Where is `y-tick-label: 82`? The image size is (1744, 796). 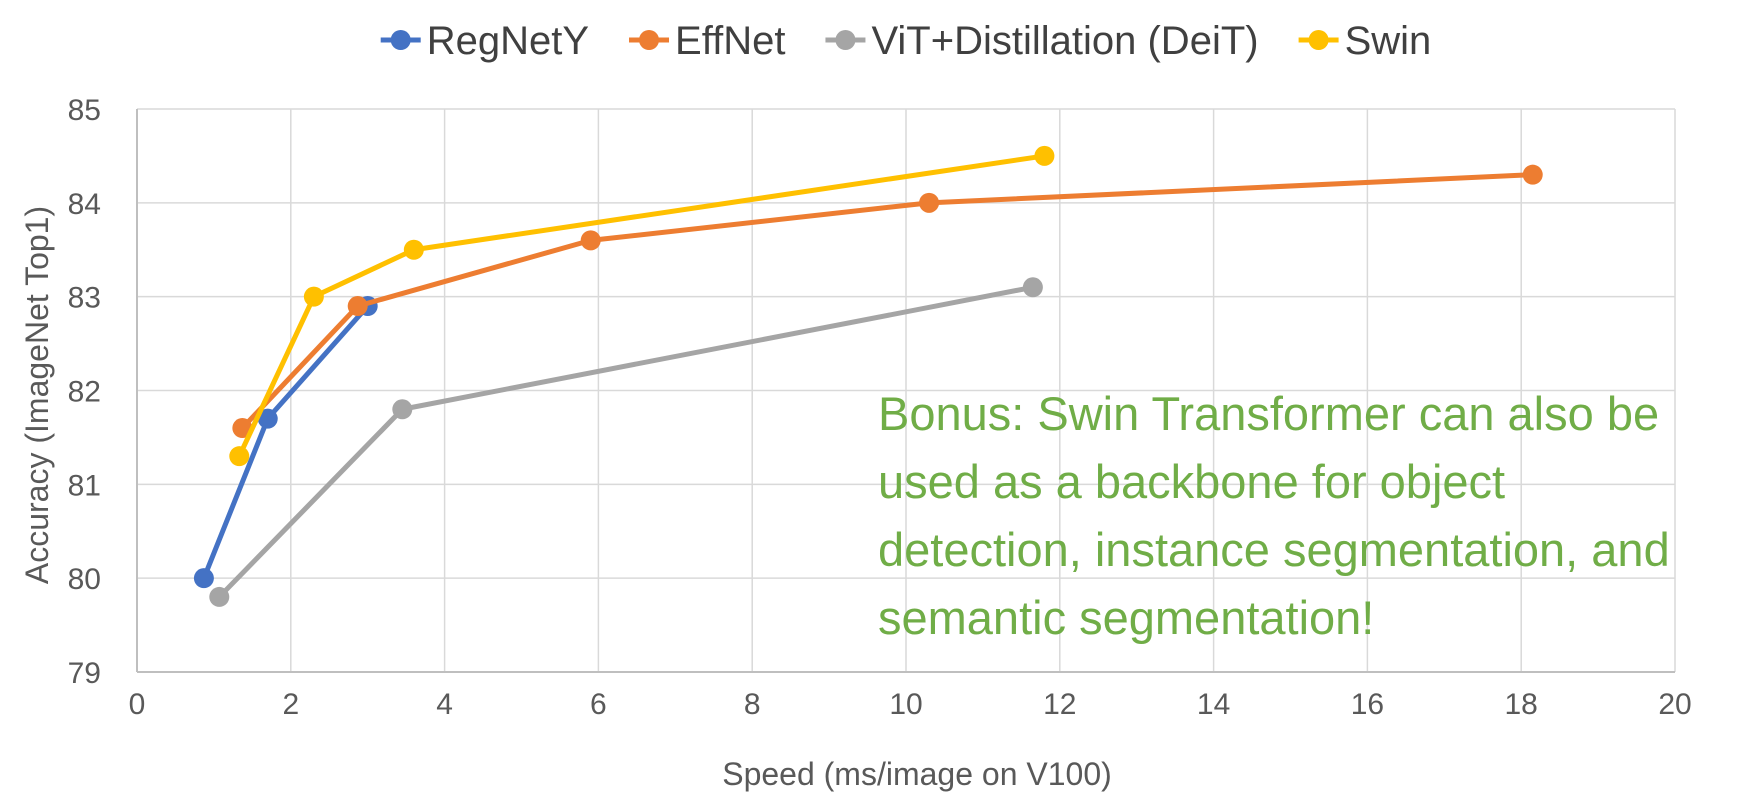
y-tick-label: 82 is located at coordinates (84, 392).